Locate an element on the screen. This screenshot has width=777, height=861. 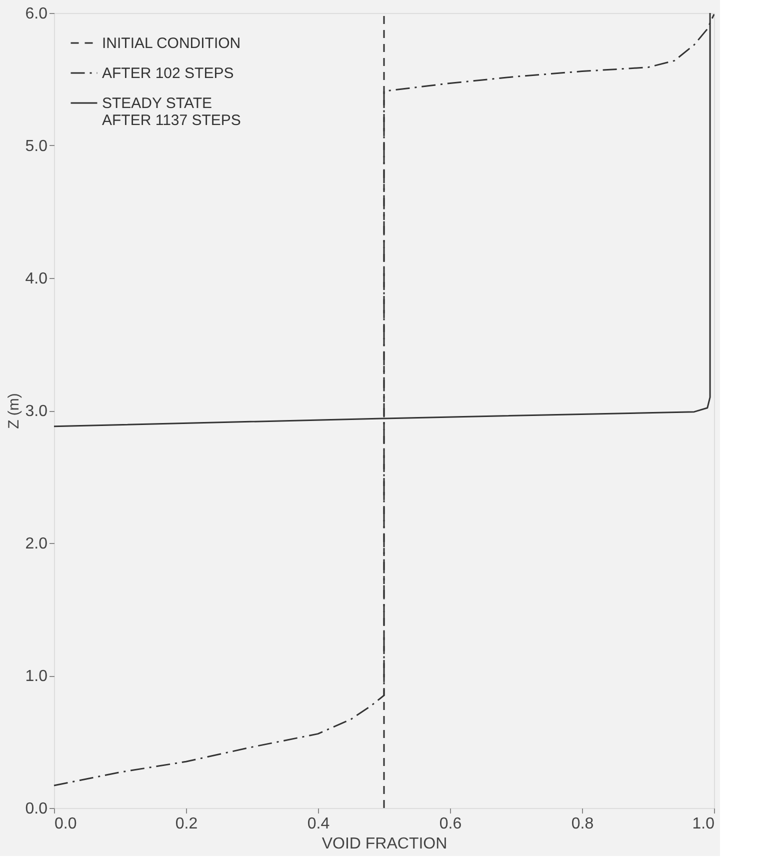
x-tick-label: 0.2 is located at coordinates (186, 824).